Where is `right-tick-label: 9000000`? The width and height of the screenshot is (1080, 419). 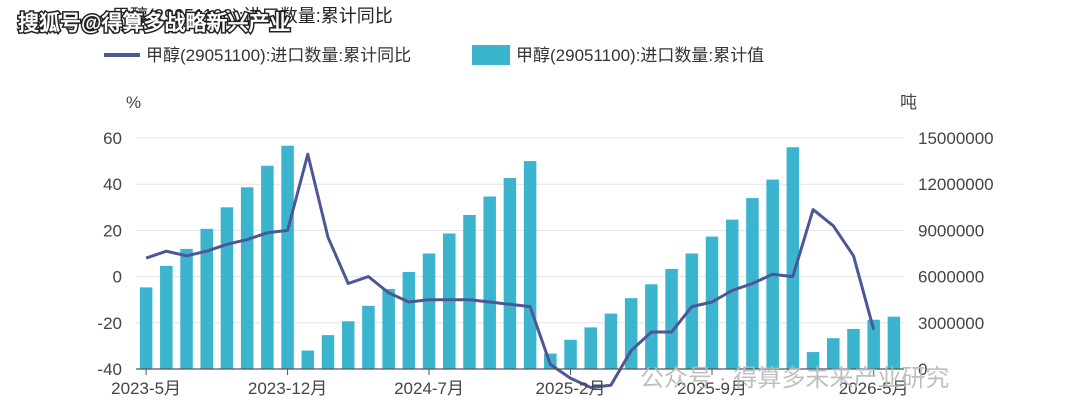
right-tick-label: 9000000 is located at coordinates (951, 230).